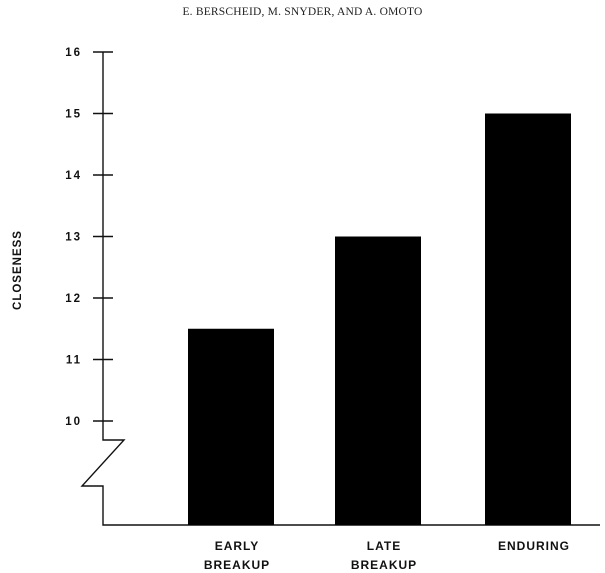 This screenshot has width=605, height=573. I want to click on y-tick-label: 11, so click(74, 361).